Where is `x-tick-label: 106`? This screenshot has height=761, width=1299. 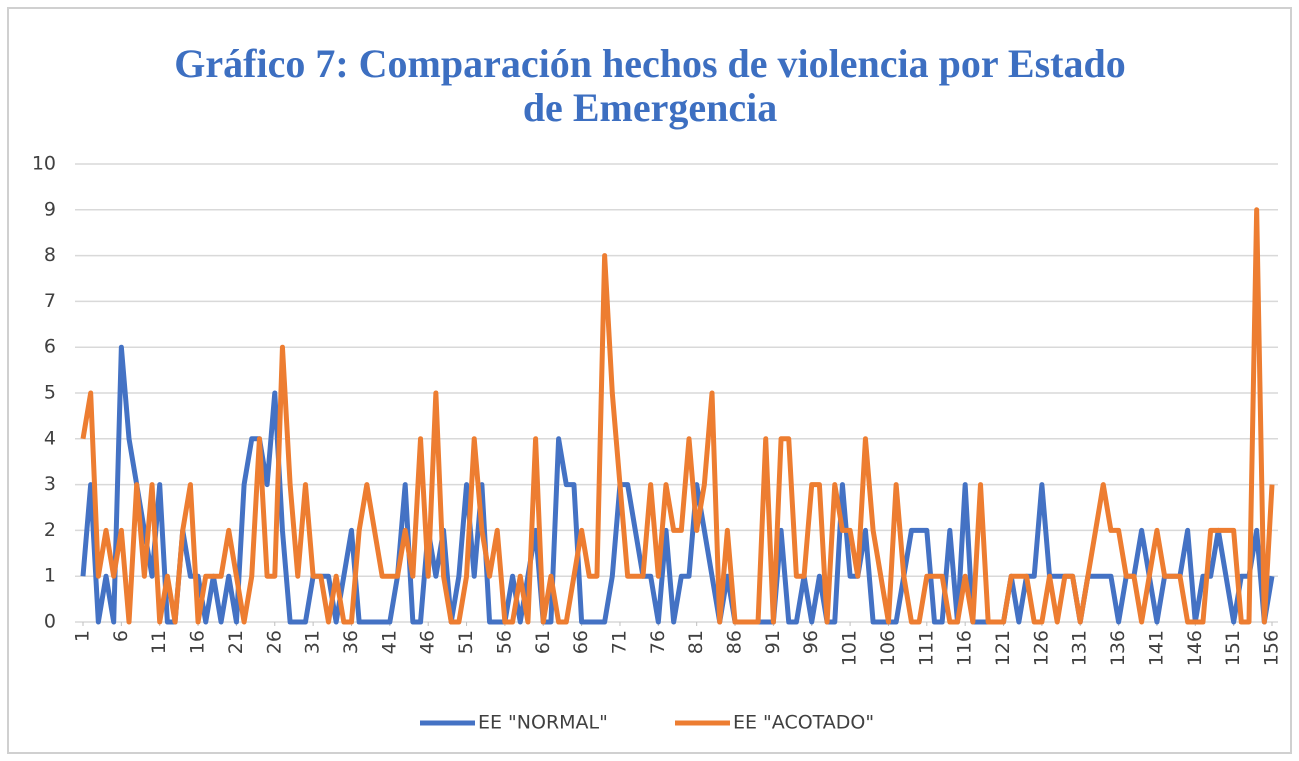
x-tick-label: 106 is located at coordinates (888, 648).